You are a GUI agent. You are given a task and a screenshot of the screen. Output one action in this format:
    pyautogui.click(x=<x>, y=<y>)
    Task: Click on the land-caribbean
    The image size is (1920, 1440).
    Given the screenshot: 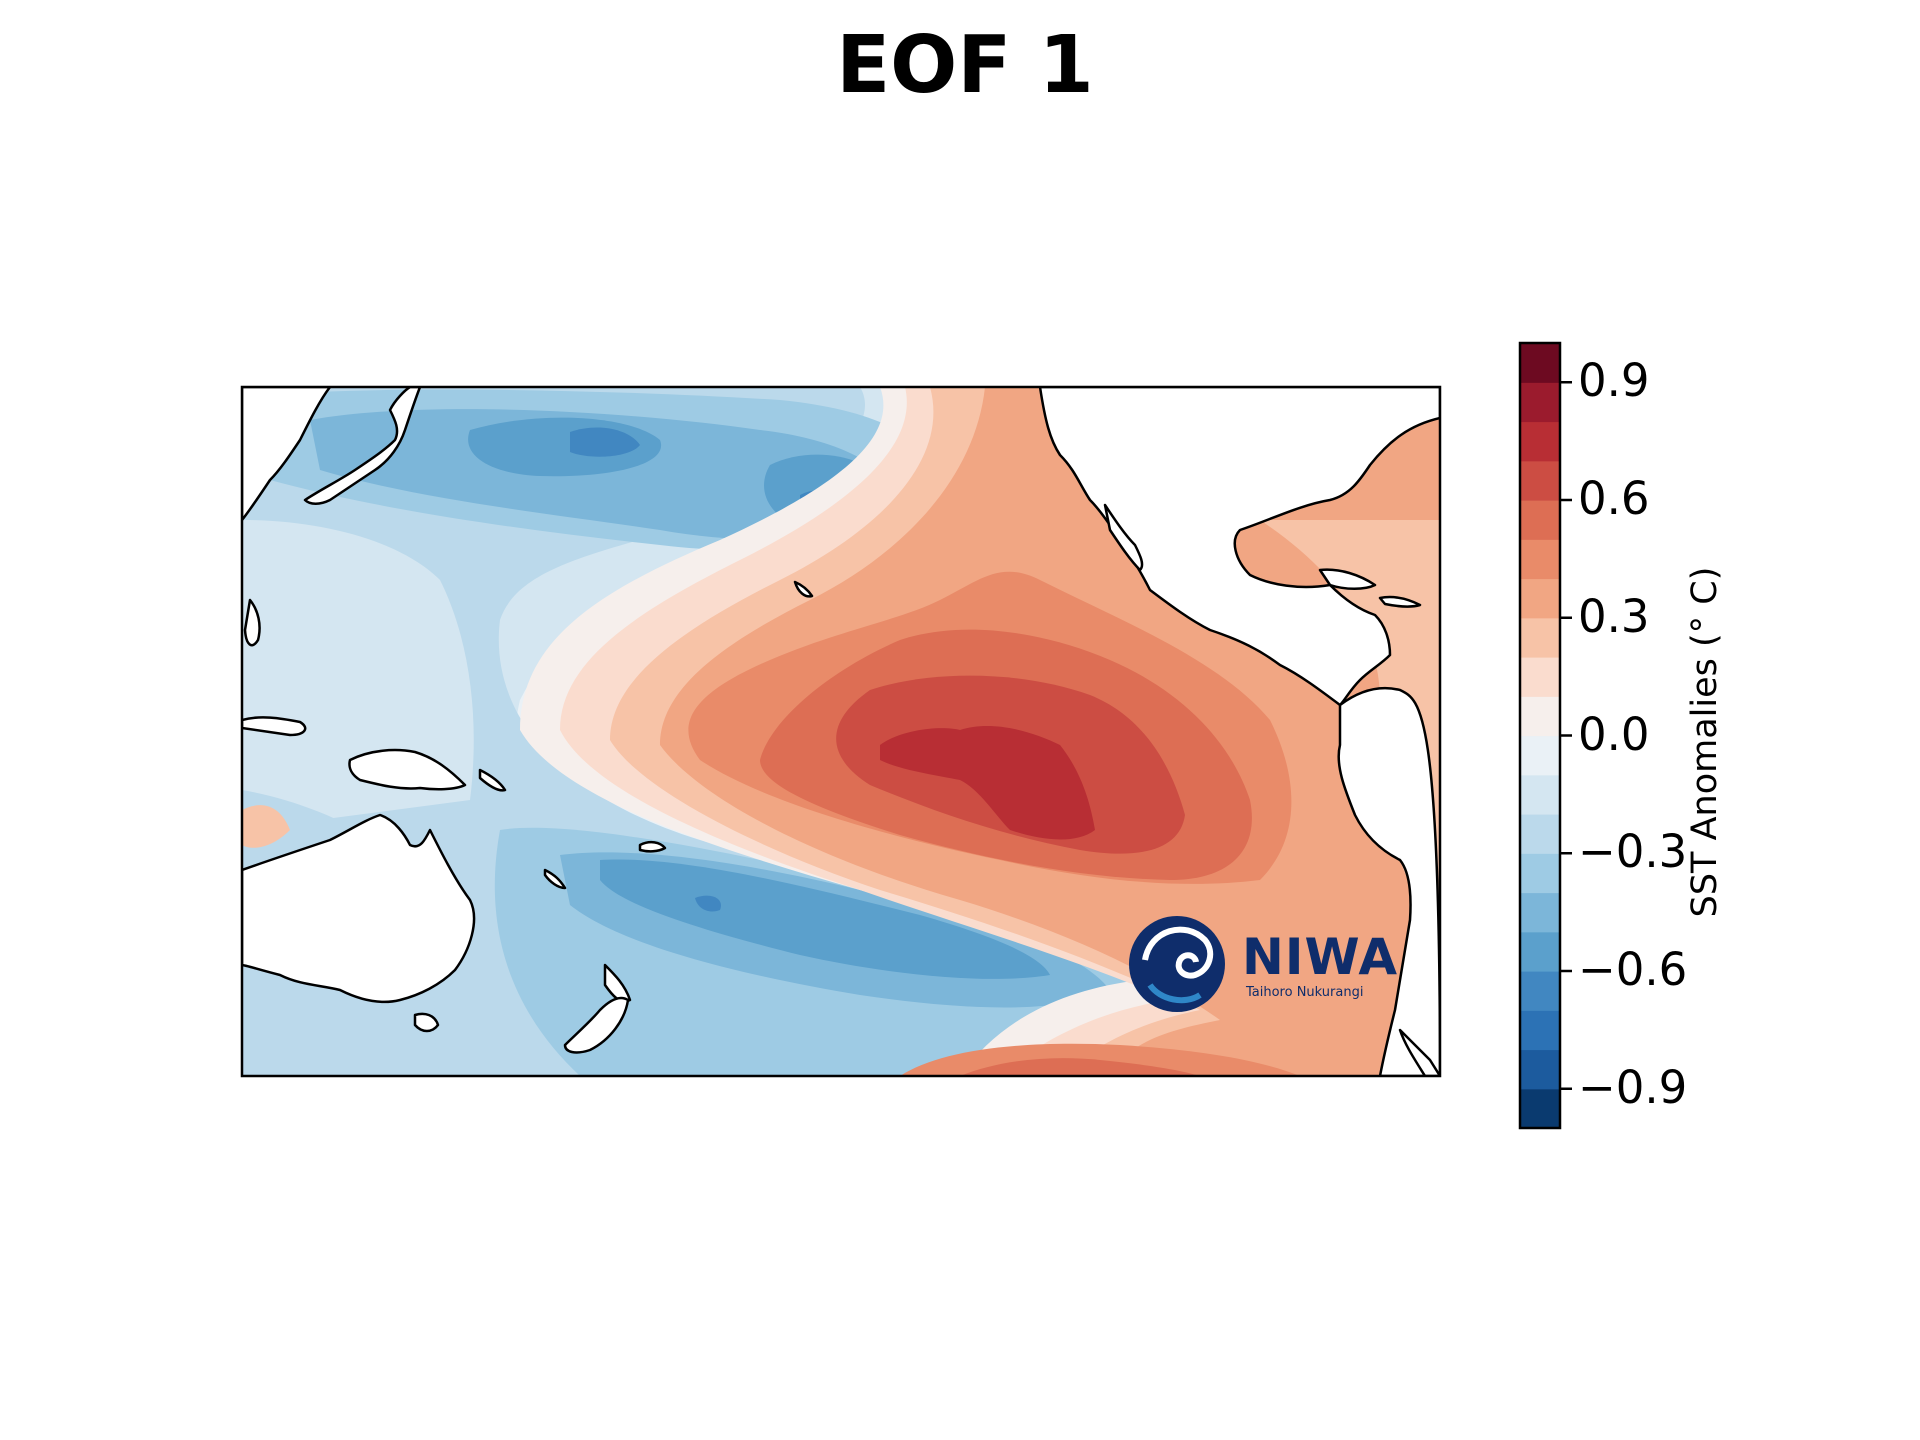 What is the action you would take?
    pyautogui.click(x=1347, y=579)
    